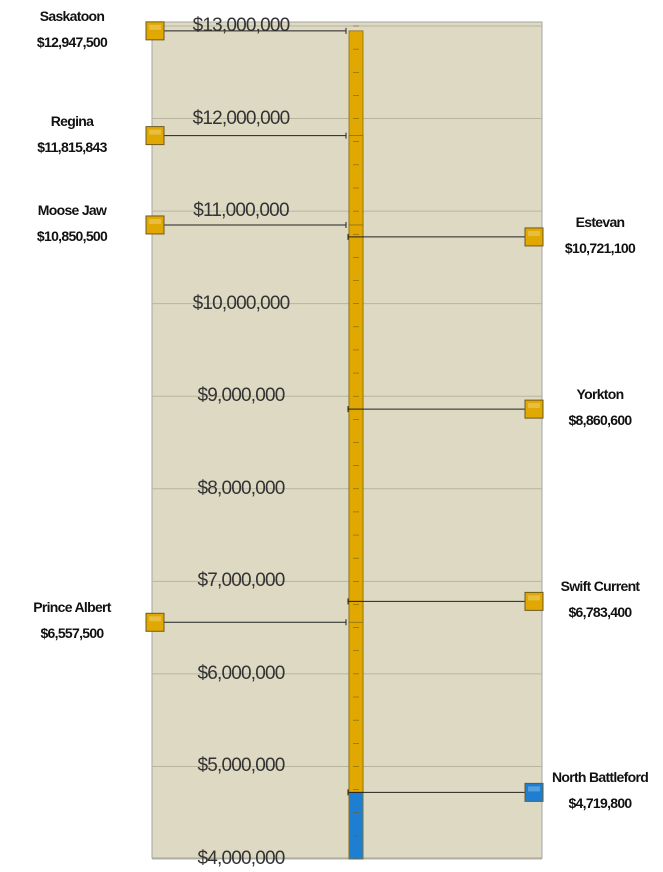 Image resolution: width=663 pixels, height=872 pixels. Describe the element at coordinates (72, 29) in the screenshot. I see `point-label: Saskatoon $12,947,500` at that location.